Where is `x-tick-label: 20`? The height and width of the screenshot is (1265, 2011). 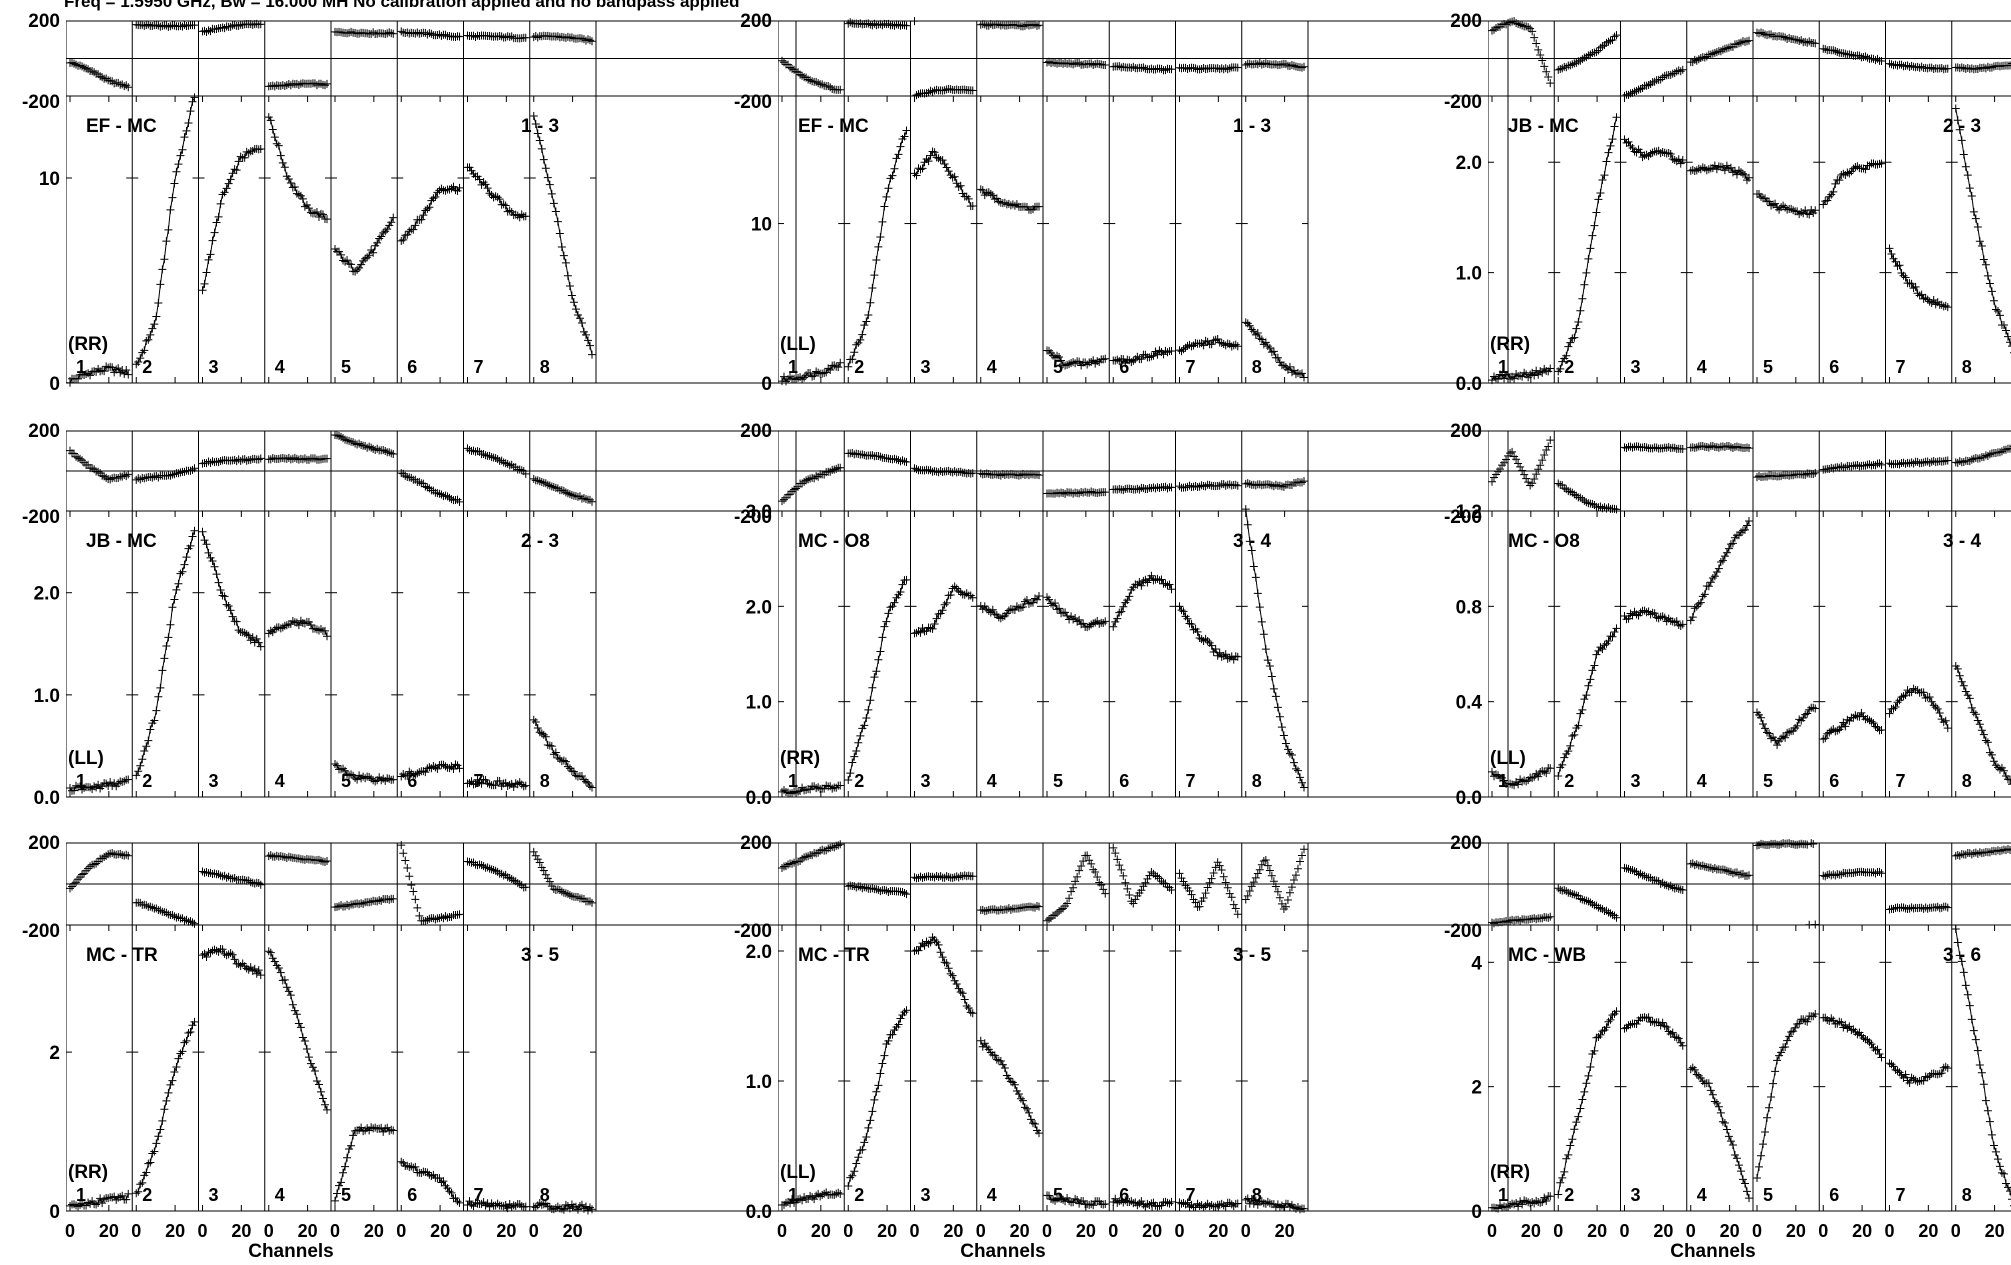
x-tick-label: 20 is located at coordinates (374, 1231).